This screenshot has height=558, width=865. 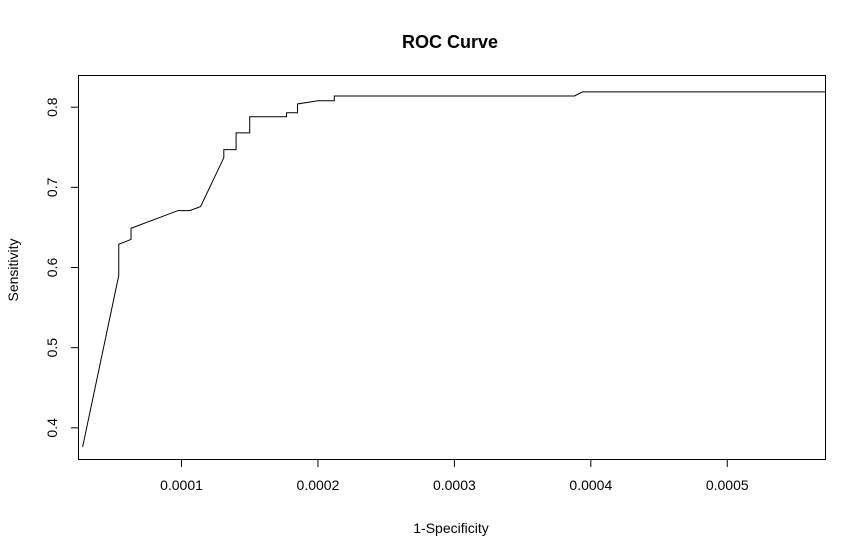 What do you see at coordinates (52, 348) in the screenshot?
I see `y-tick-label: 0.5` at bounding box center [52, 348].